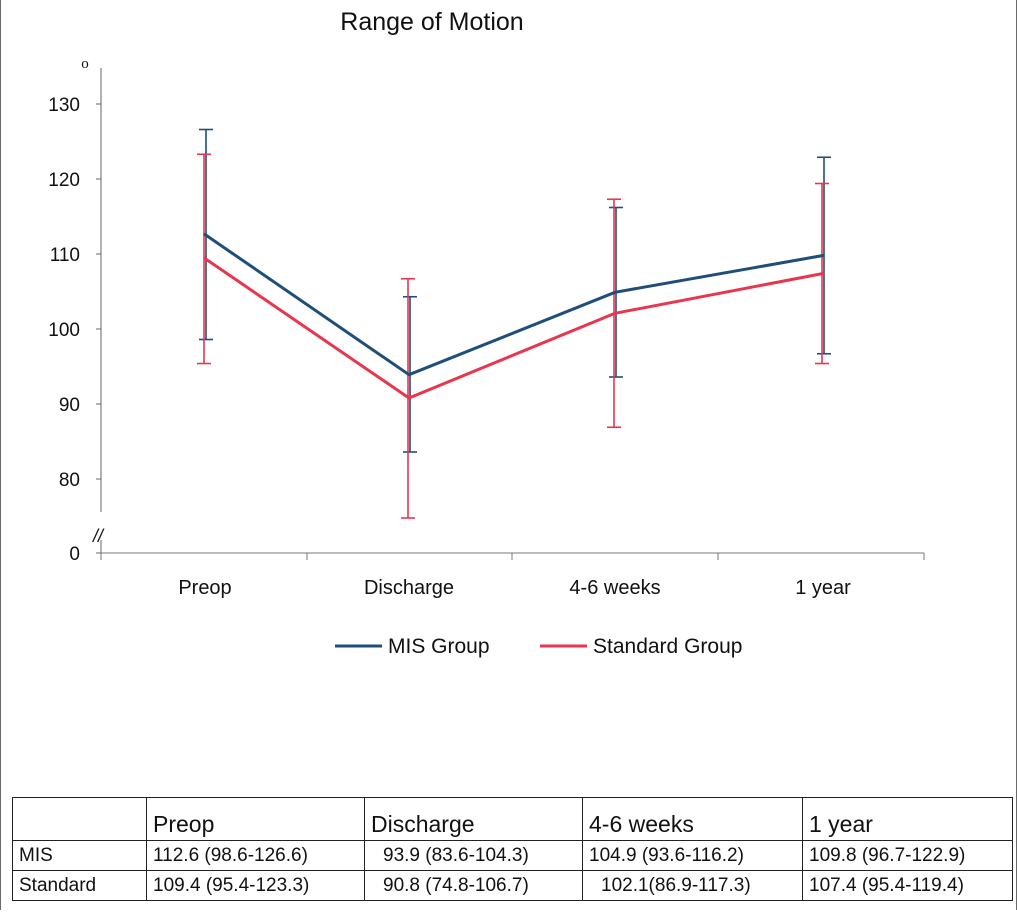 The height and width of the screenshot is (912, 1017). I want to click on table-header-row: Preop Discharge 4-6 weeks 1 year, so click(512, 819).